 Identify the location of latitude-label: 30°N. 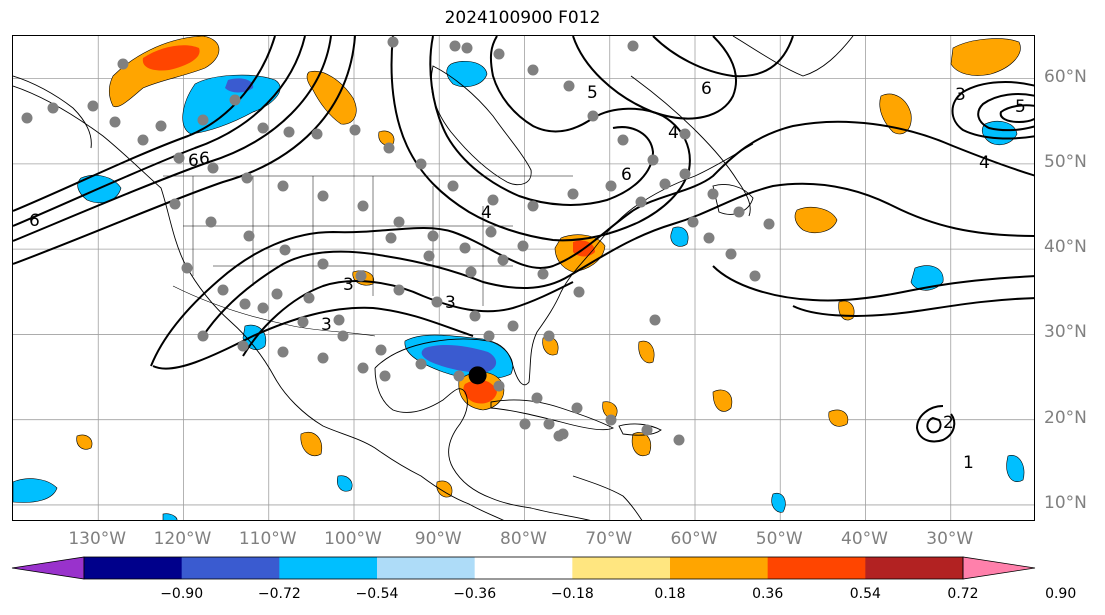
(1065, 332).